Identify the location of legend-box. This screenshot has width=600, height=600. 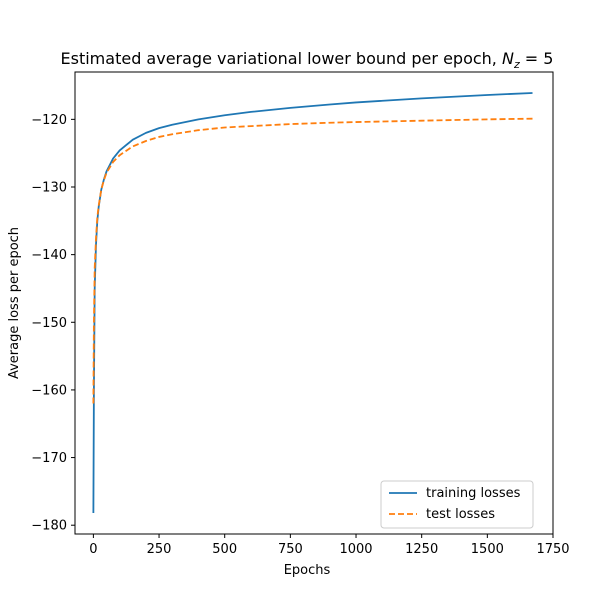
(457, 504).